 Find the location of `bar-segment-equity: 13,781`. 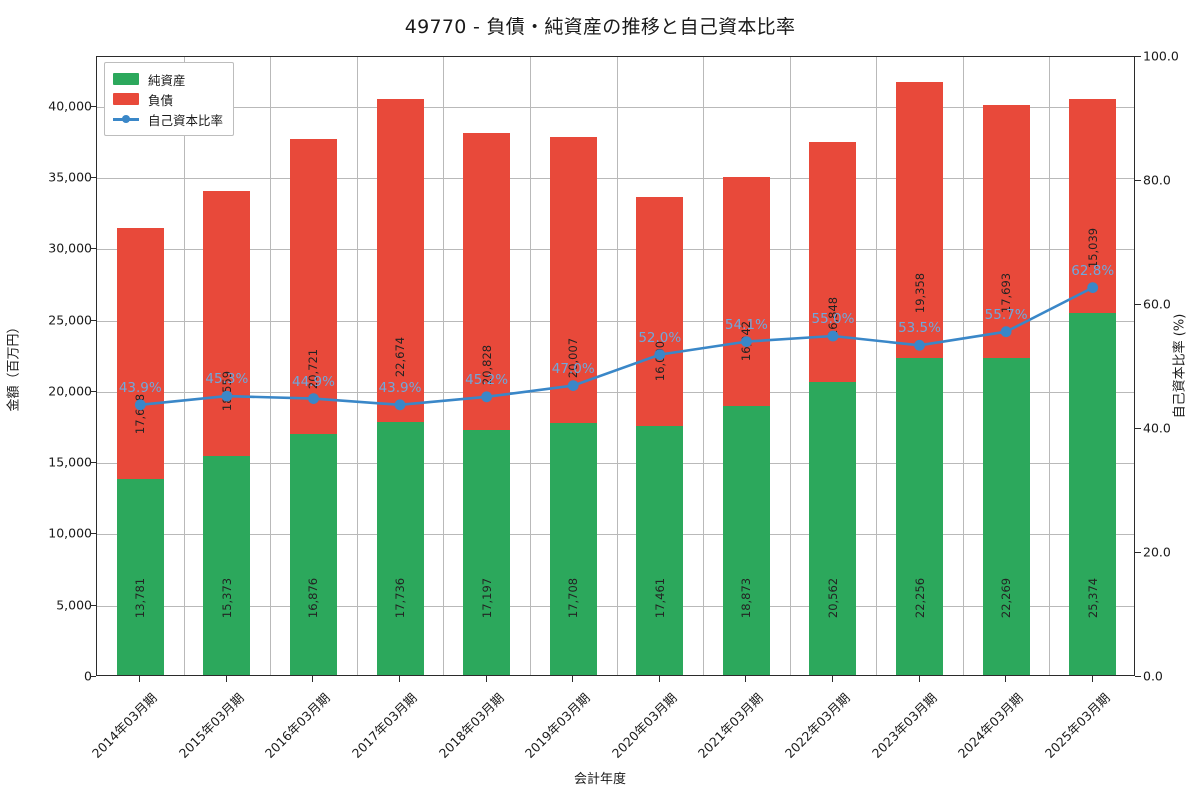

bar-segment-equity: 13,781 is located at coordinates (140, 576).